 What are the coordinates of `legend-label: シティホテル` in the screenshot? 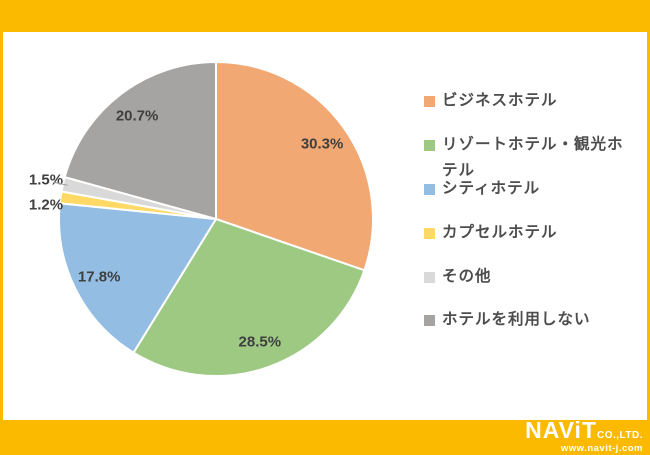 It's located at (491, 188).